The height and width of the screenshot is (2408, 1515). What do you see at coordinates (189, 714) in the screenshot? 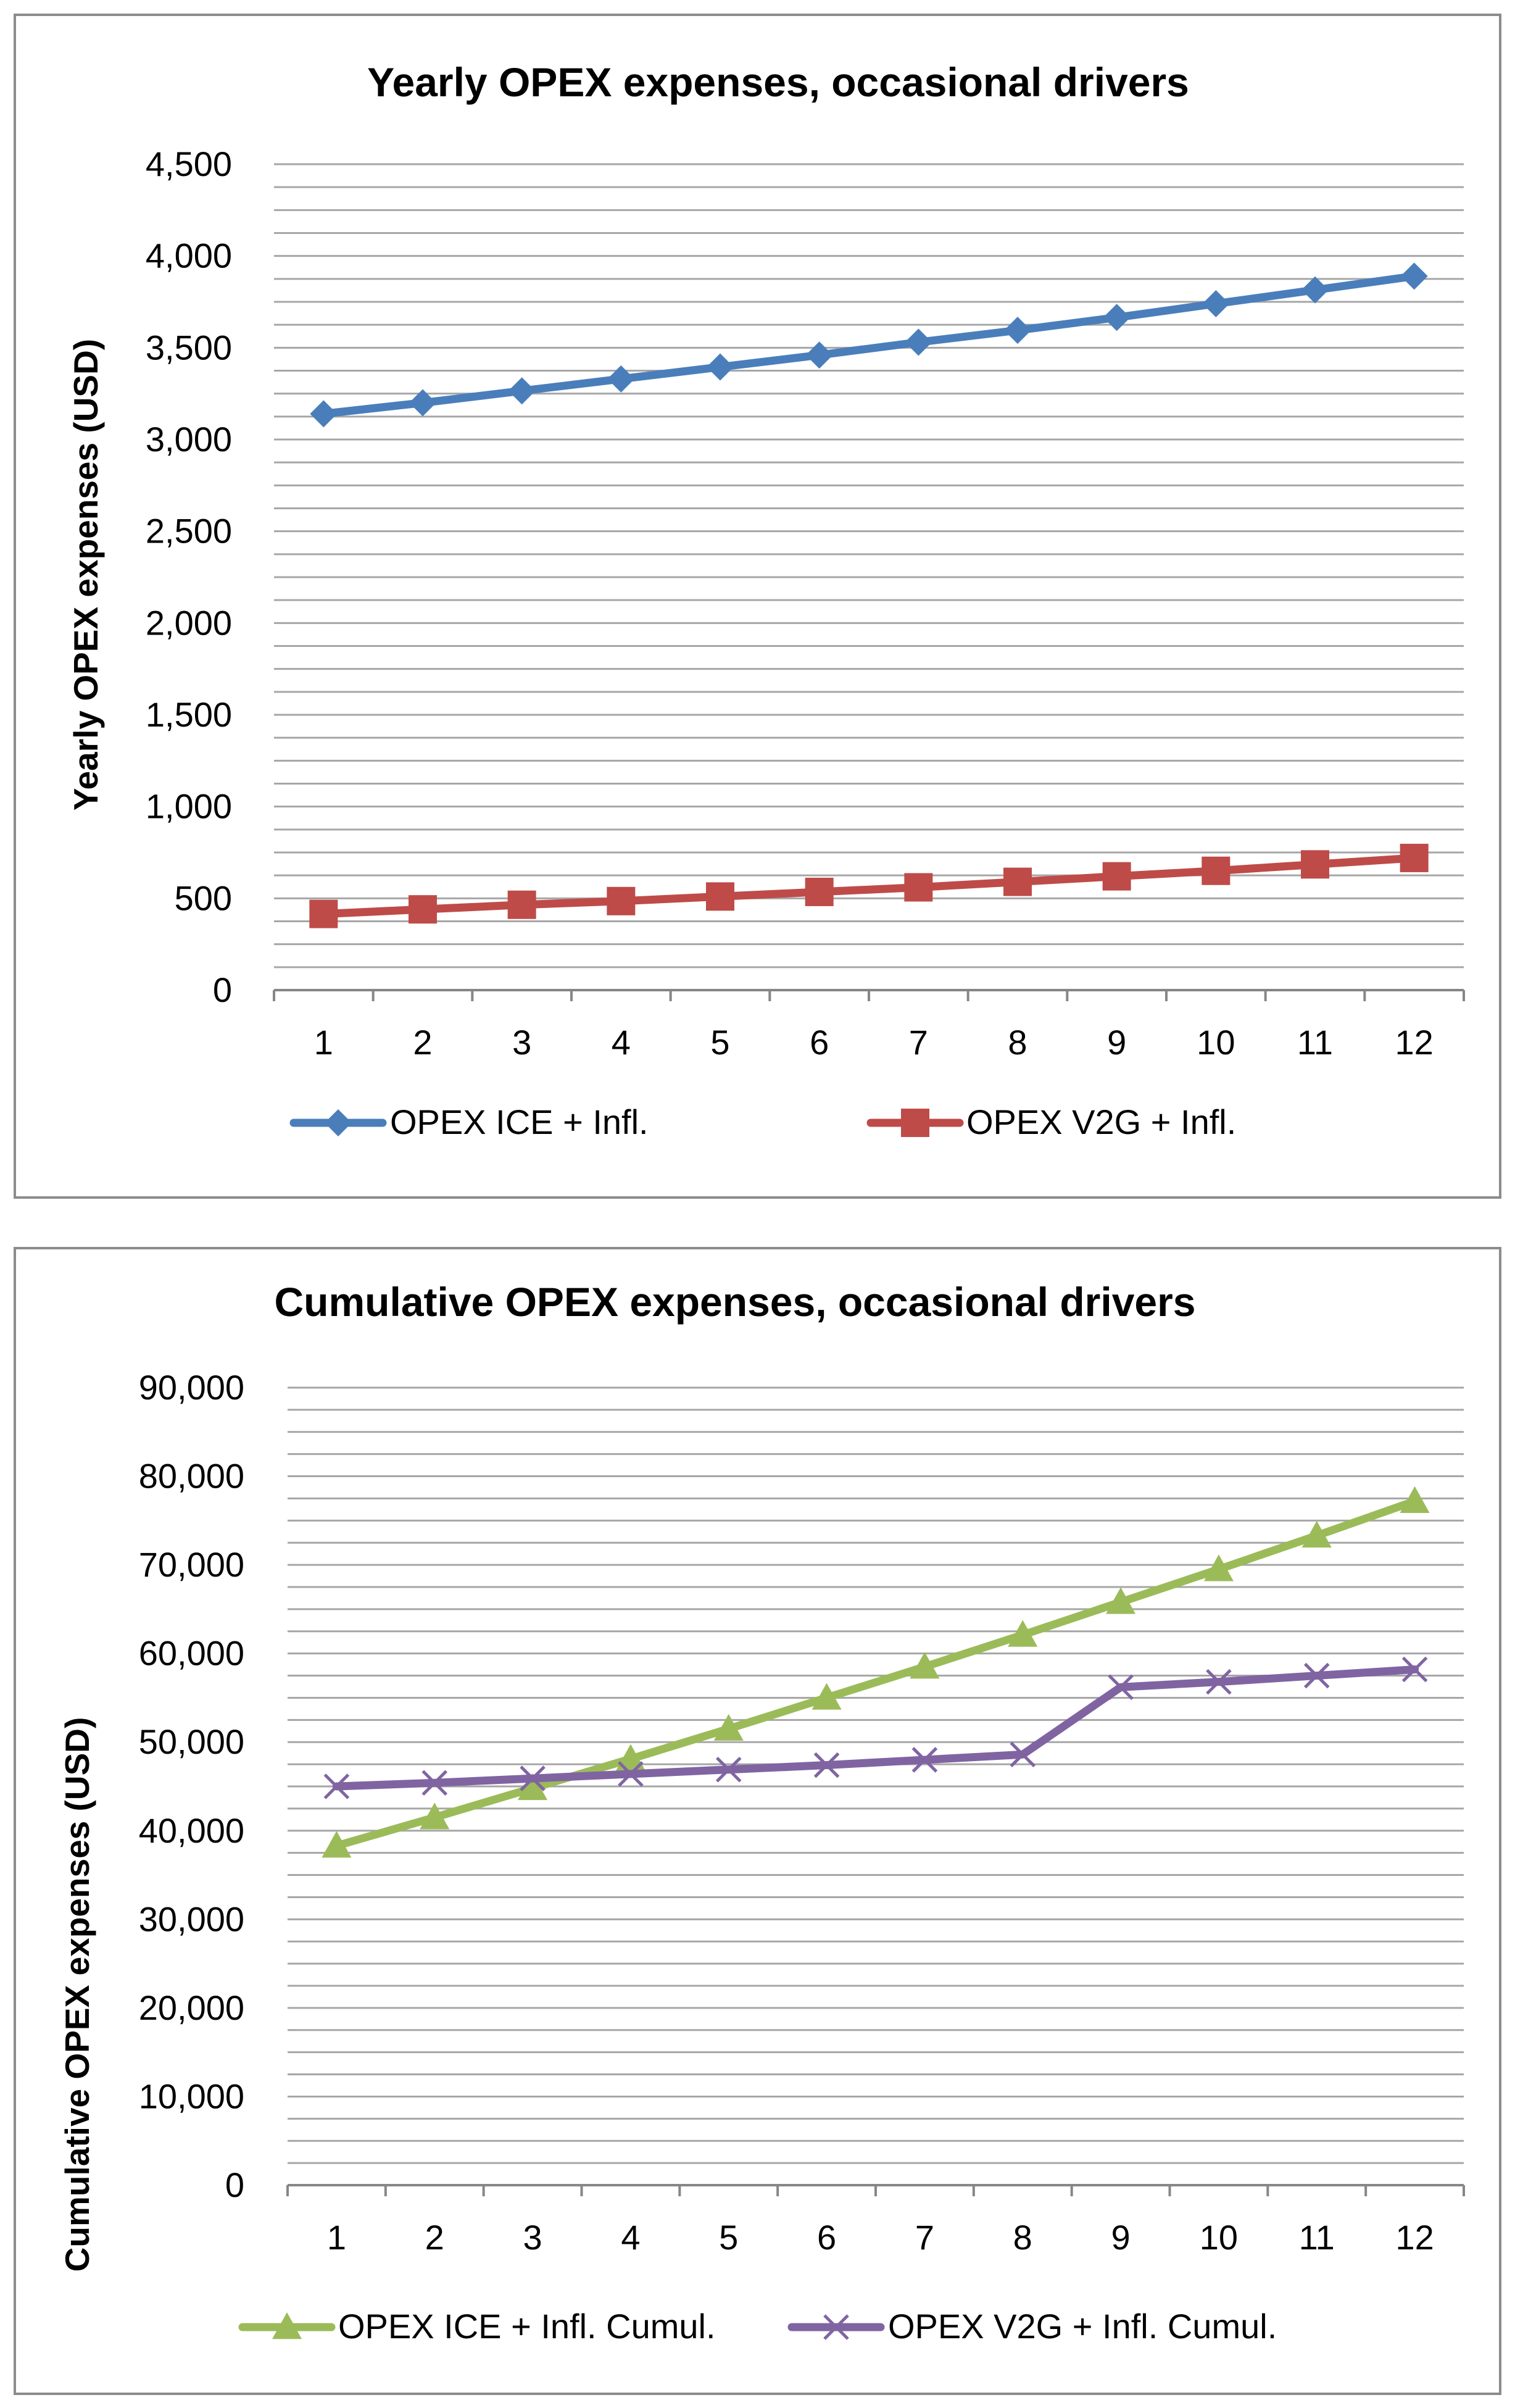
I see `y-tick-label: 1,500` at bounding box center [189, 714].